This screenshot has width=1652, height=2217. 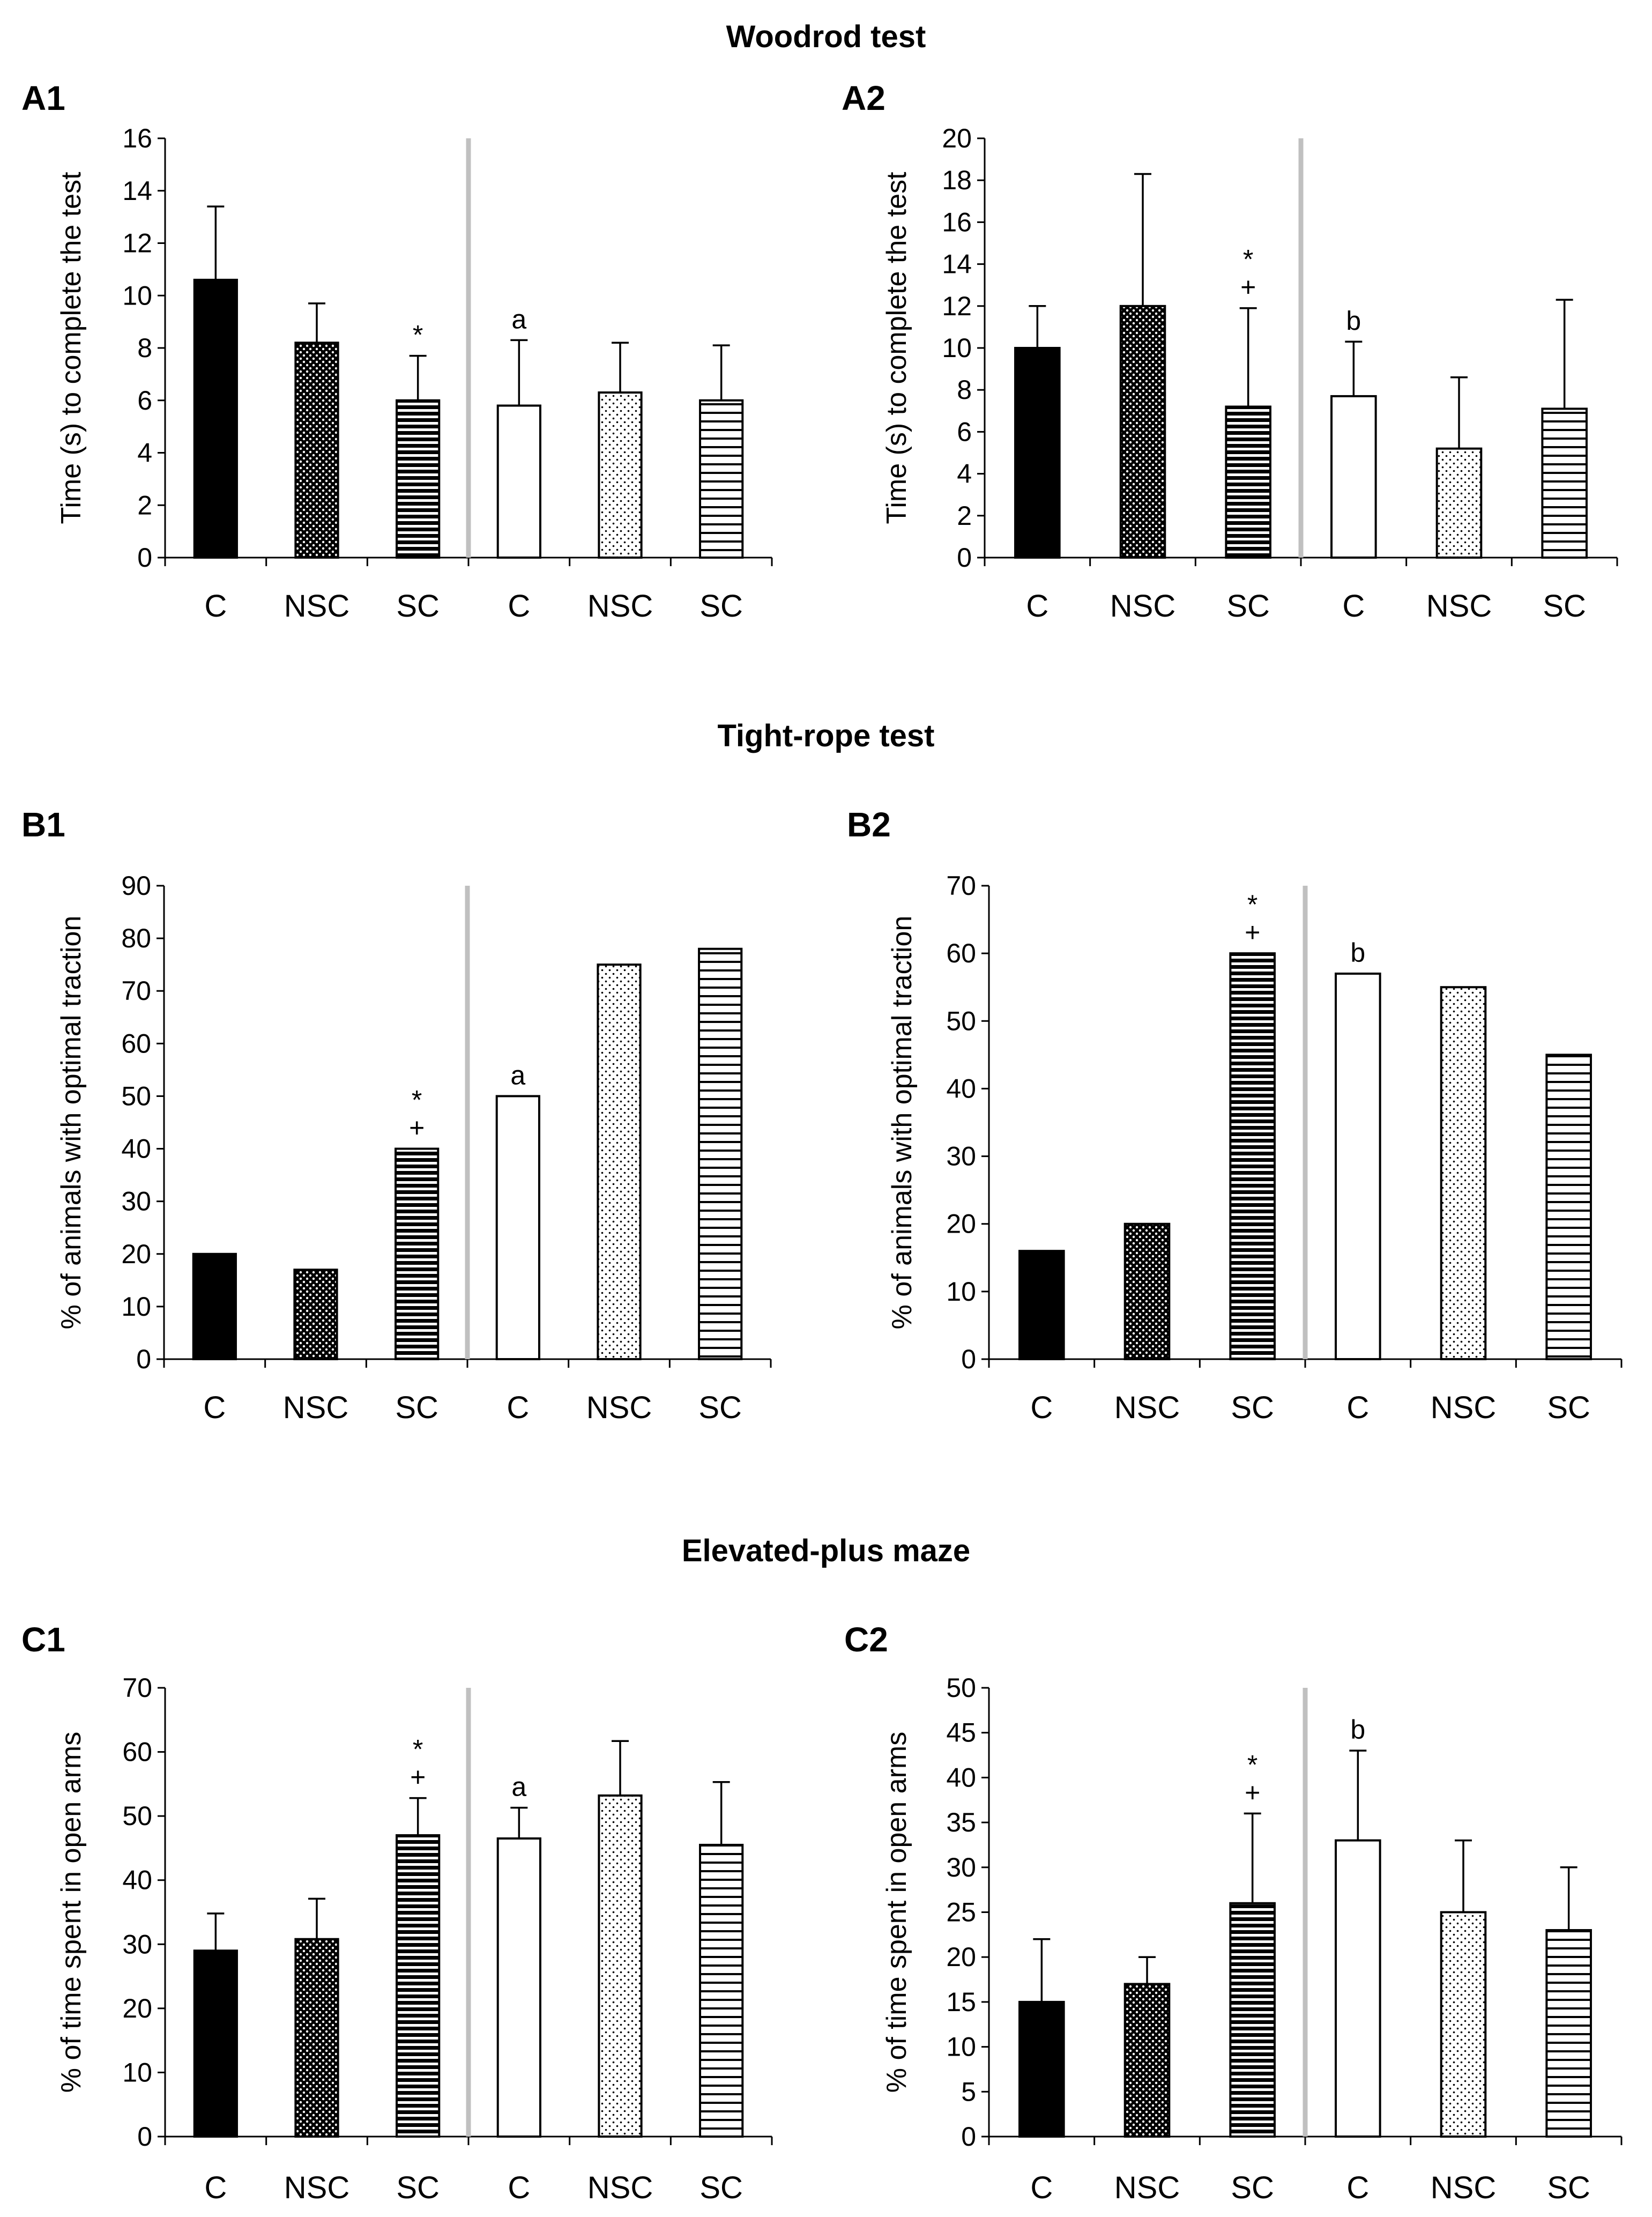 What do you see at coordinates (961, 1088) in the screenshot?
I see `y-tick-label-b2: 40` at bounding box center [961, 1088].